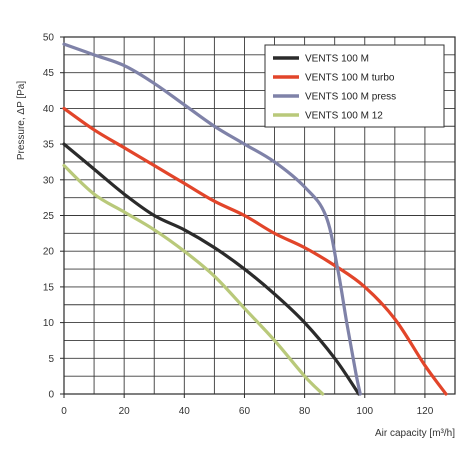  I want to click on y-tick-label: 20, so click(49, 252).